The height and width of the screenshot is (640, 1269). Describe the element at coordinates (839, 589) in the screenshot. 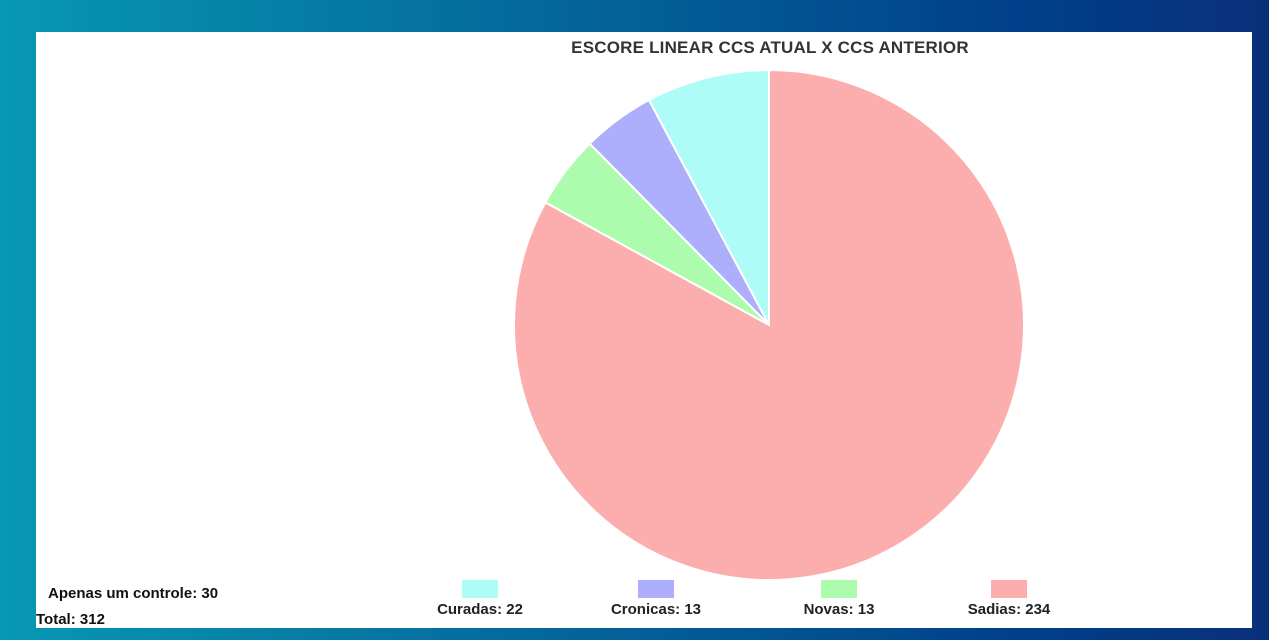

I see `legend-swatch-novas` at that location.